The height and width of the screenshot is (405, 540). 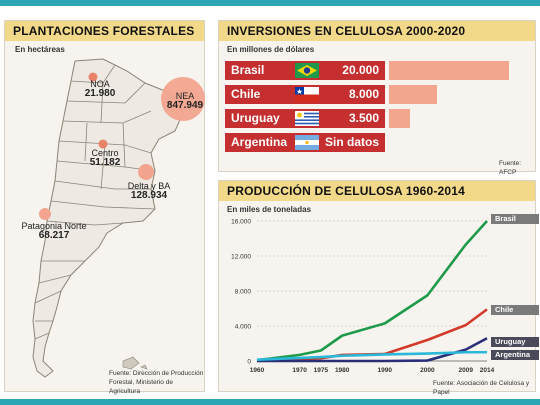 What do you see at coordinates (255, 118) in the screenshot?
I see `inv-country-uruguay: Uruguay` at bounding box center [255, 118].